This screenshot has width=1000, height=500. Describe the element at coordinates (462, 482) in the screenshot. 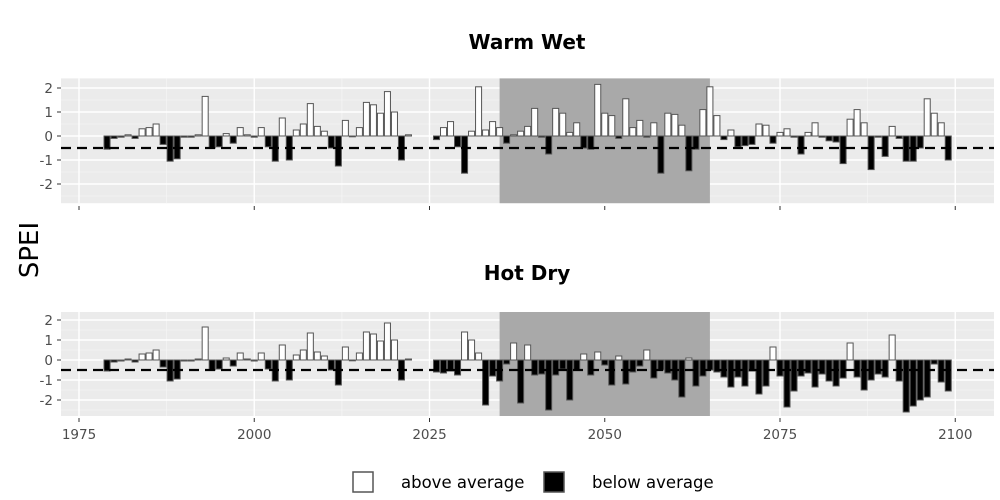

I see `legend-label-above: above average` at that location.